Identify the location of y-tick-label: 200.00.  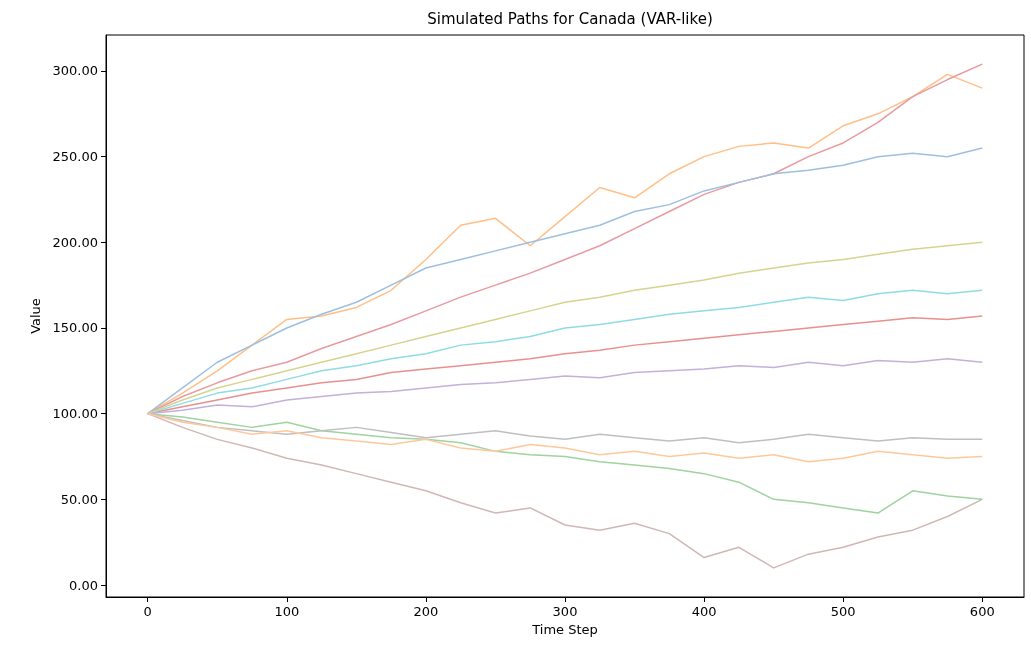
(75, 242).